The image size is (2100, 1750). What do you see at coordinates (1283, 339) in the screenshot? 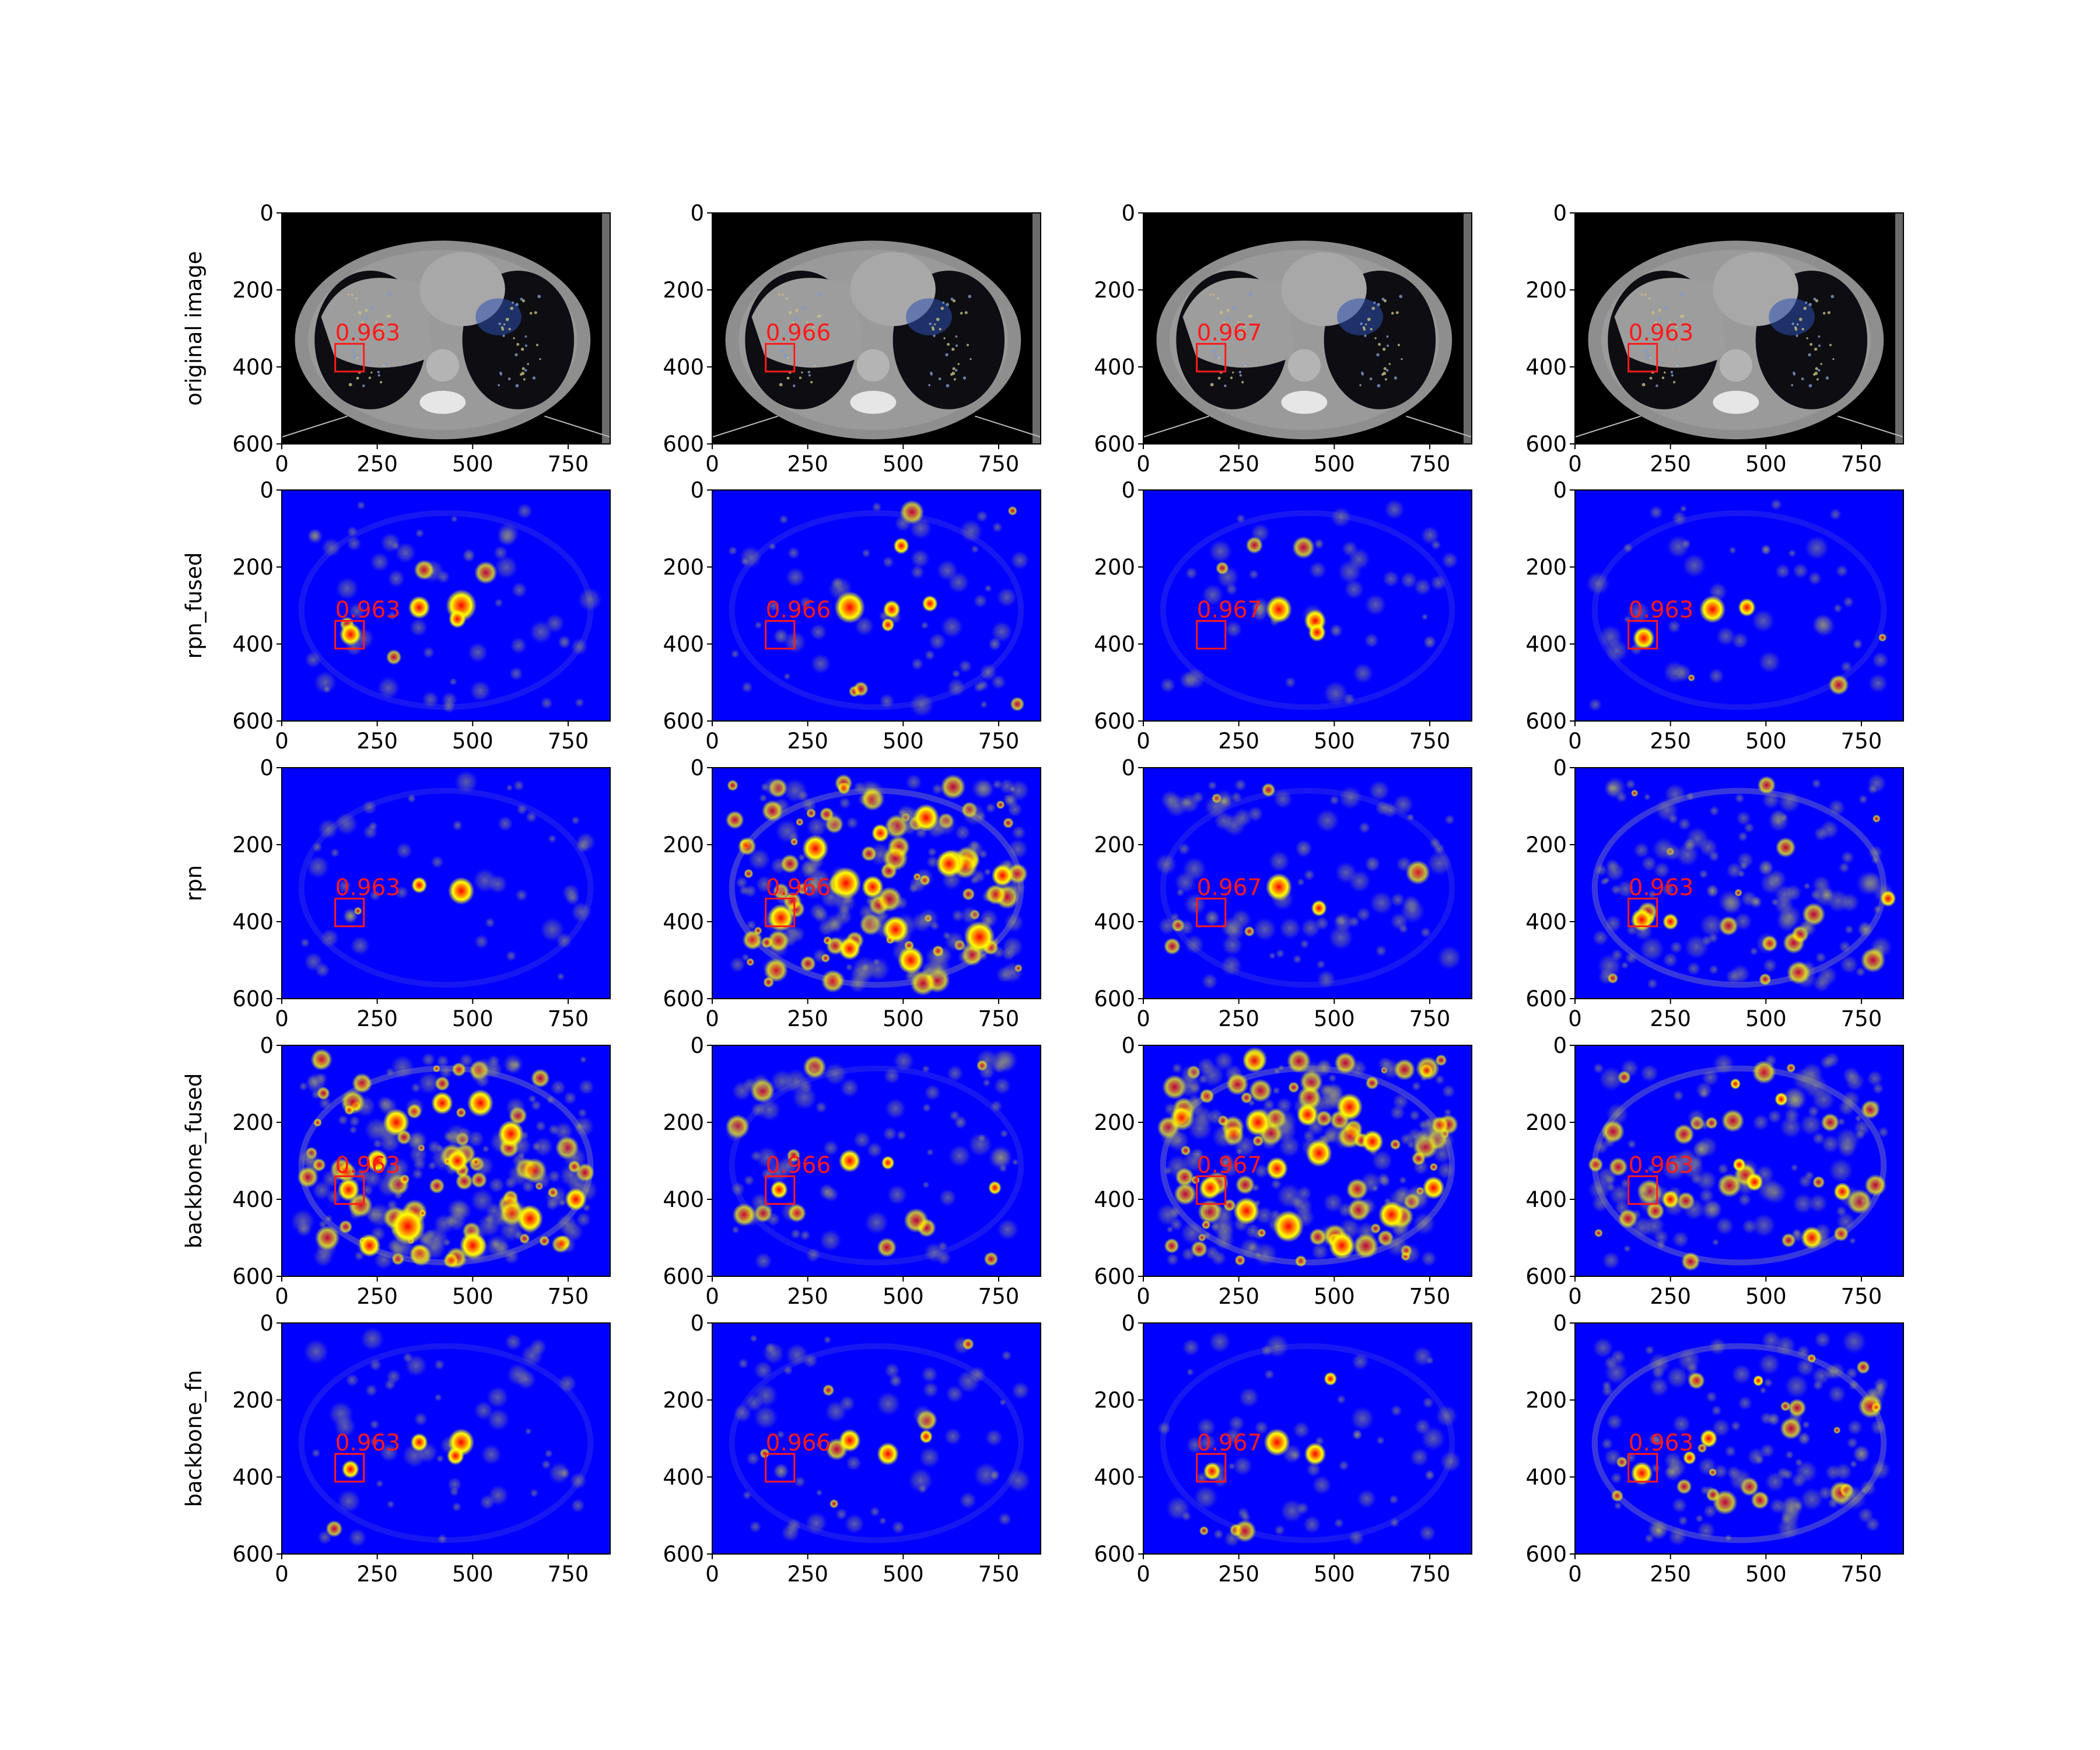
I see `panel-r1-c3: 0.967 0 250 500 750 0 200 400 600` at bounding box center [1283, 339].